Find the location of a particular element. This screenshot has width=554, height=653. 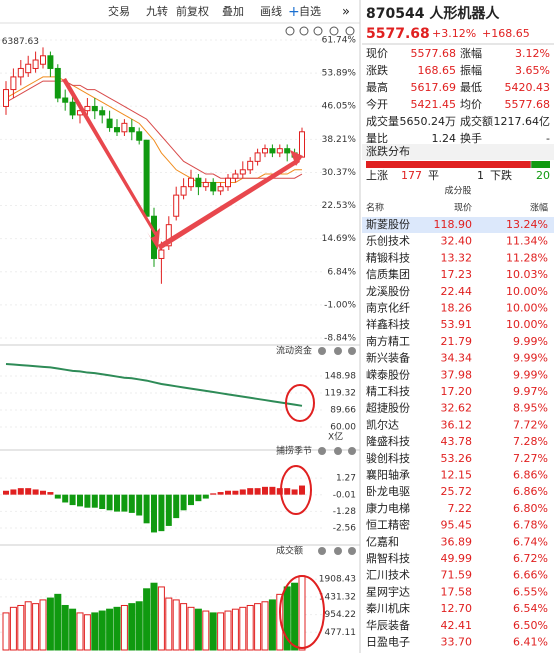

y-tick-label: 1431.32 is located at coordinates (337, 597).